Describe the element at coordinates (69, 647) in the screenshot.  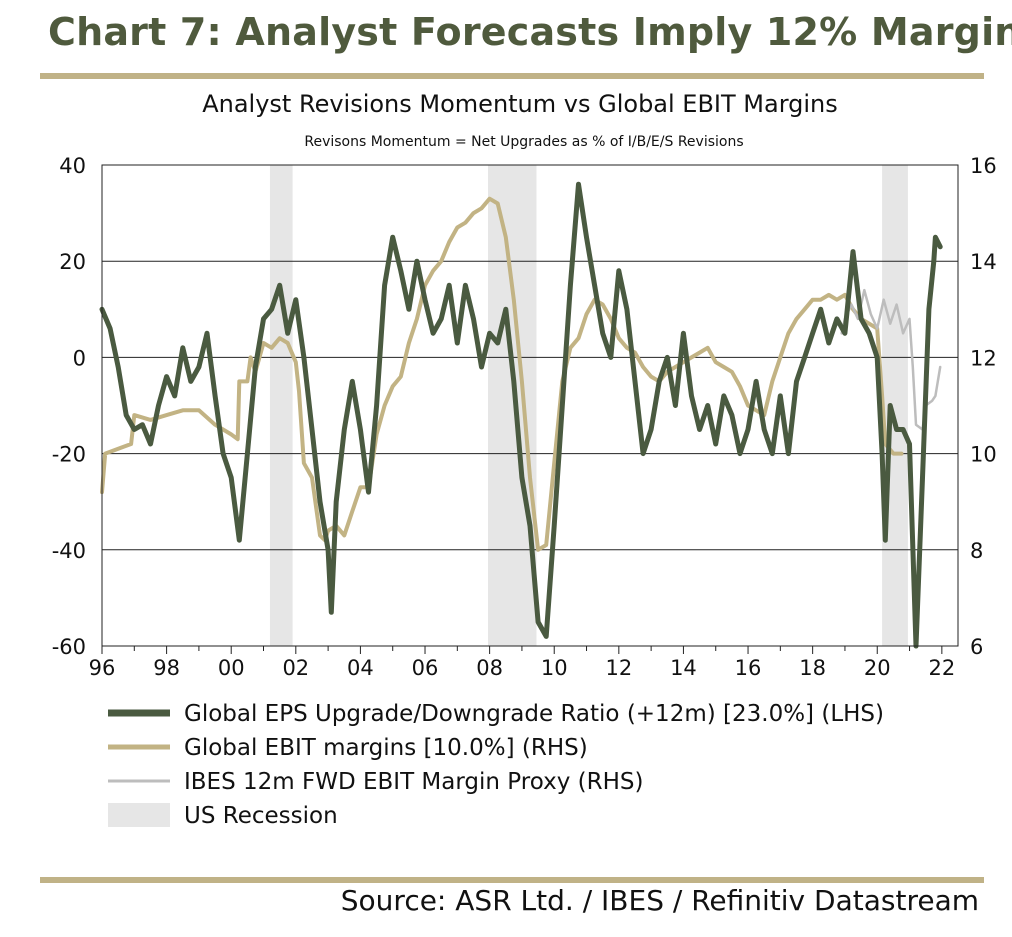
I see `y-left-tick-label--60: -60` at that location.